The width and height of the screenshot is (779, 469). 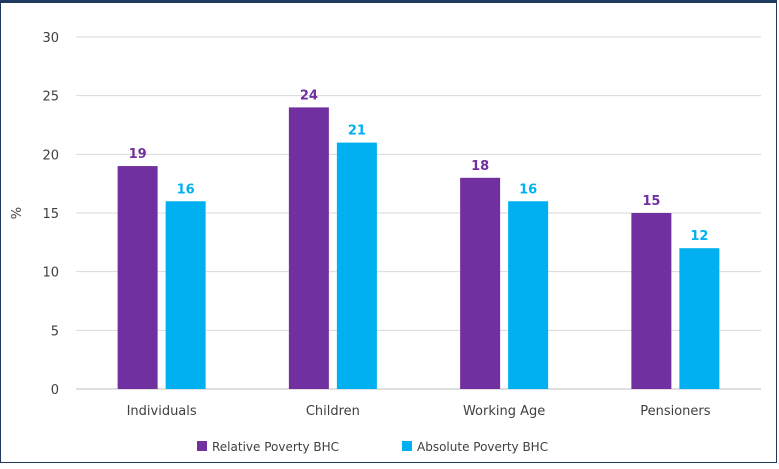 What do you see at coordinates (699, 236) in the screenshot?
I see `data-label: 12` at bounding box center [699, 236].